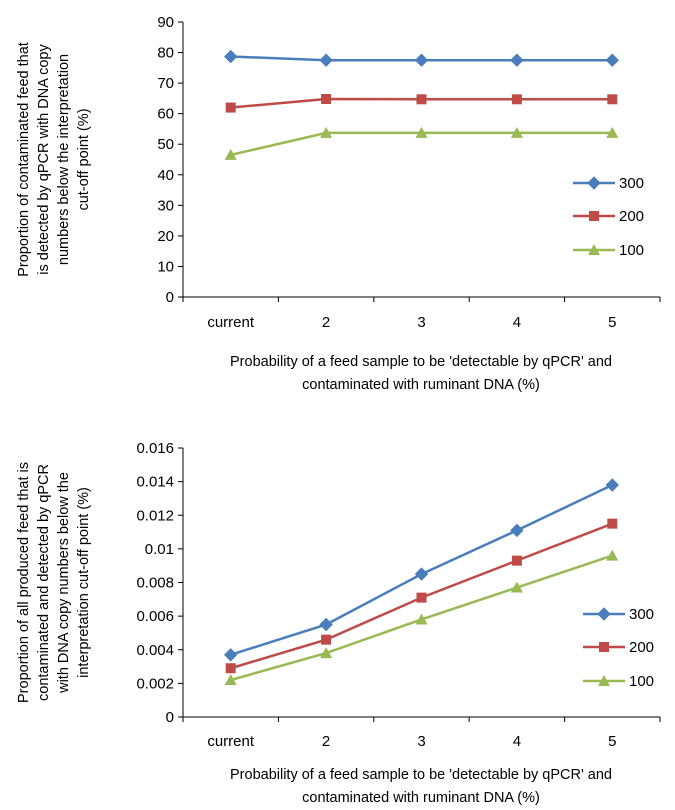 This screenshot has height=810, width=675. Describe the element at coordinates (24, 582) in the screenshot. I see `y-axis-title-line: Proportion of all produced feed that is` at that location.